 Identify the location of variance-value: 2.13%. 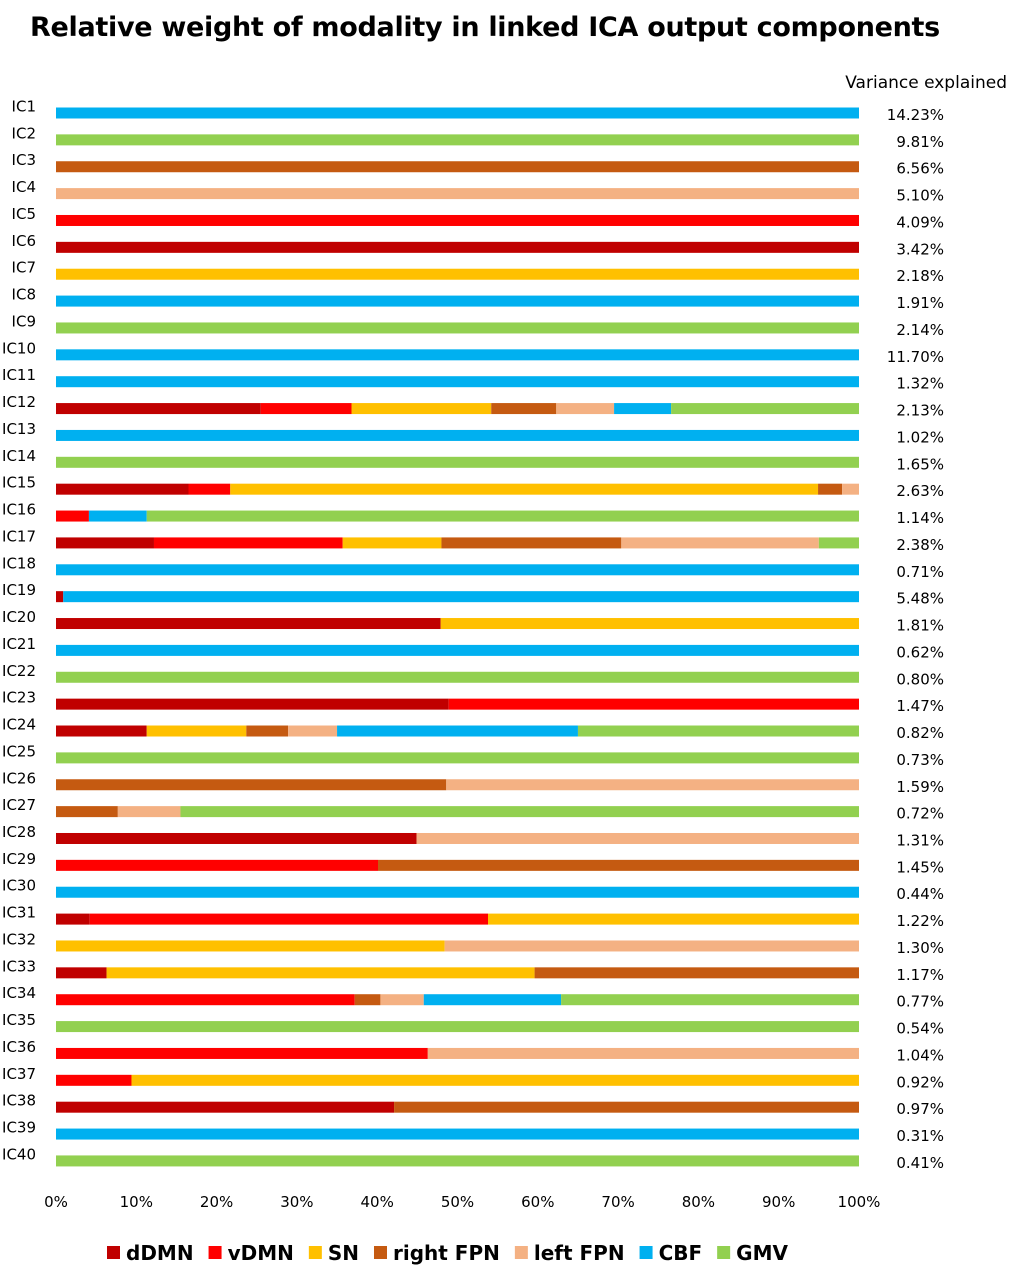
(920, 411).